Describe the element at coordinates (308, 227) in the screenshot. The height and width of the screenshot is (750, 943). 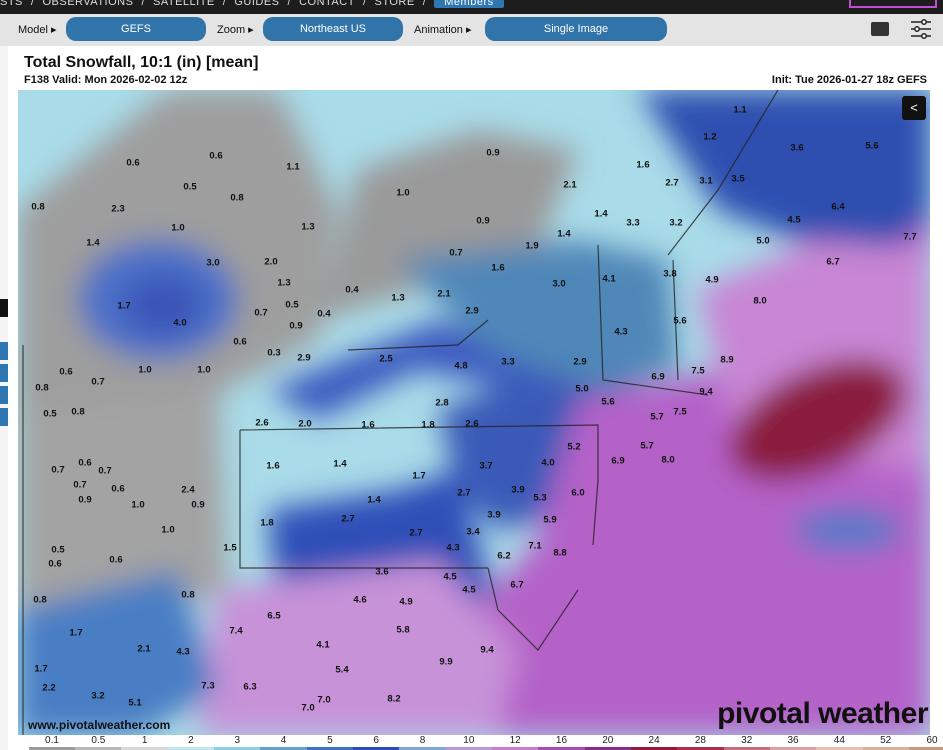
I see `snowfall-value-label: 1.3` at that location.